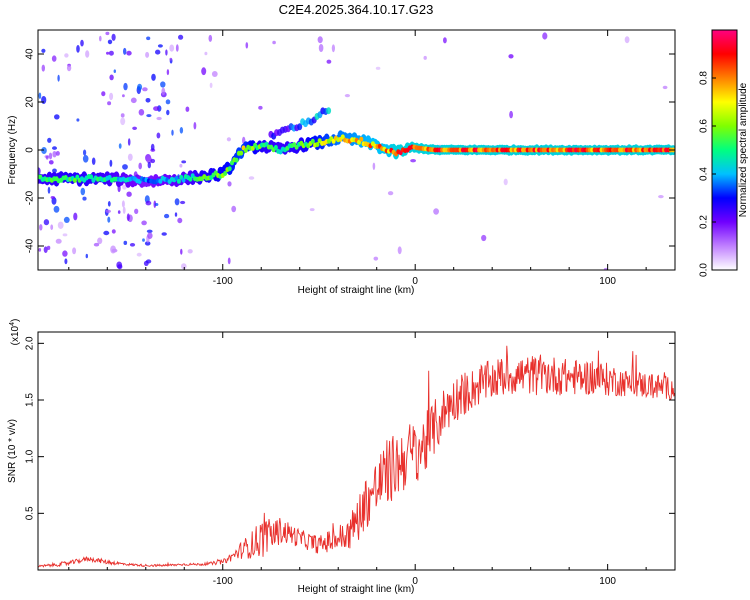  I want to click on snr-y-multiplier-close: ), so click(15, 320).